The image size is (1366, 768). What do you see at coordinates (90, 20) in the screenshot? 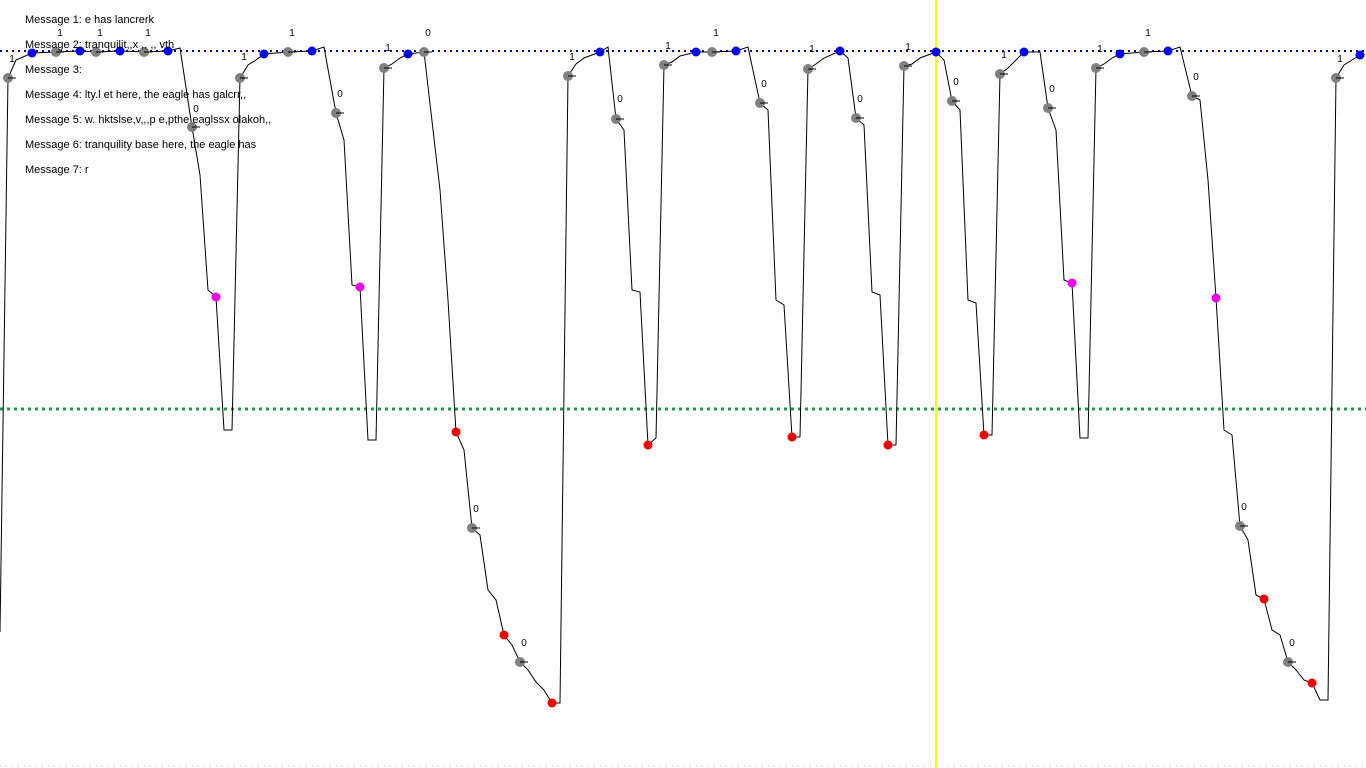
I see `message-1: Message 1: e has lancrerk` at bounding box center [90, 20].